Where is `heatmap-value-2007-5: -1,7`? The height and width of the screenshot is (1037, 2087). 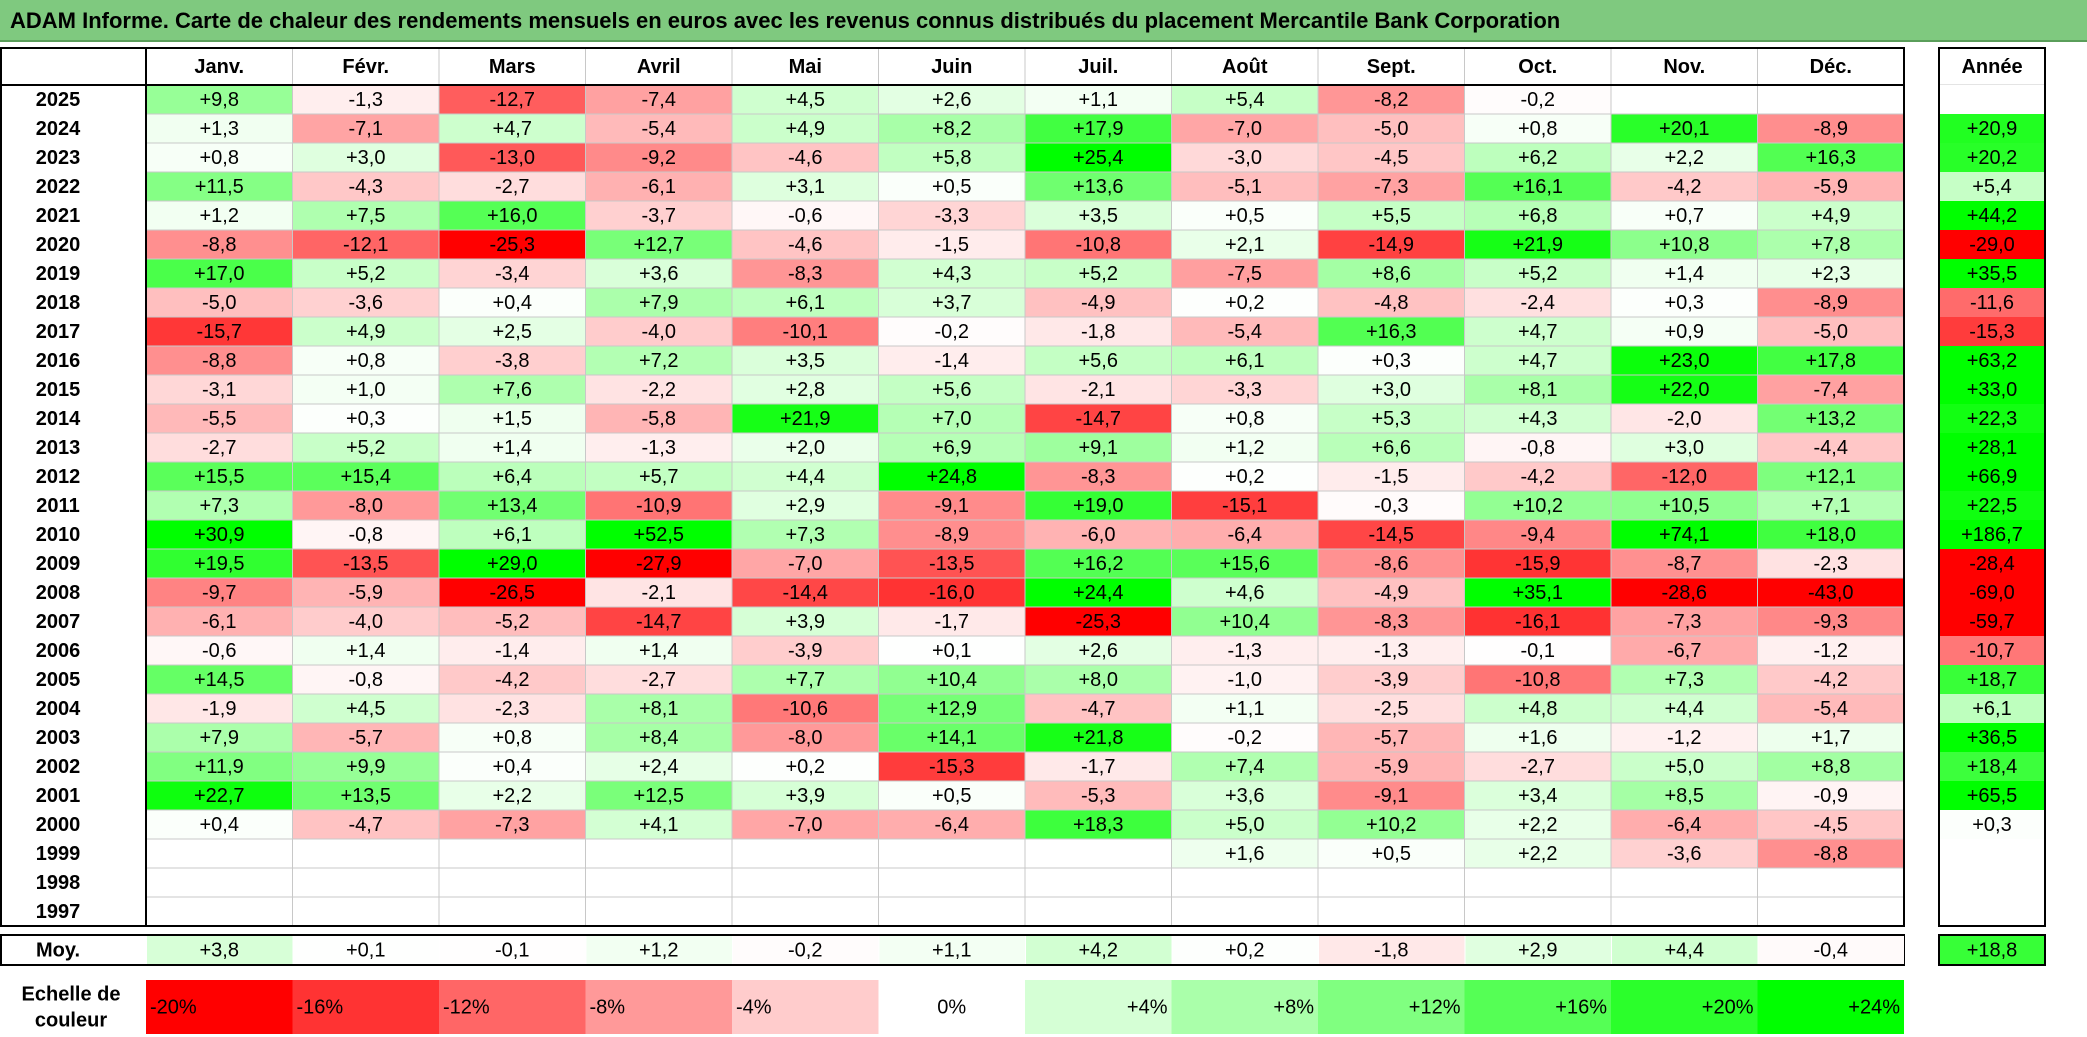 heatmap-value-2007-5: -1,7 is located at coordinates (952, 622).